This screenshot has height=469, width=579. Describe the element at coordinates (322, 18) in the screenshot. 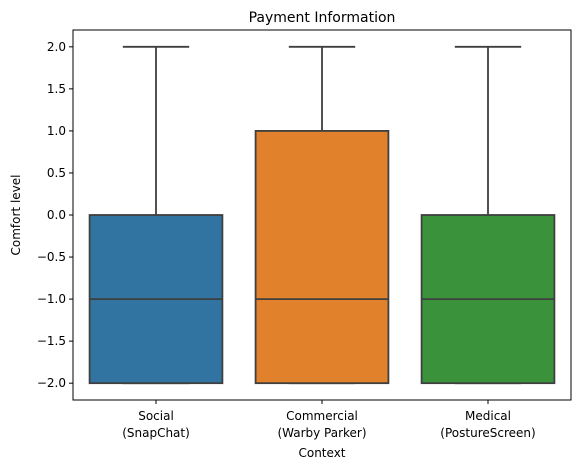

I see `chart-title: Payment Information` at that location.